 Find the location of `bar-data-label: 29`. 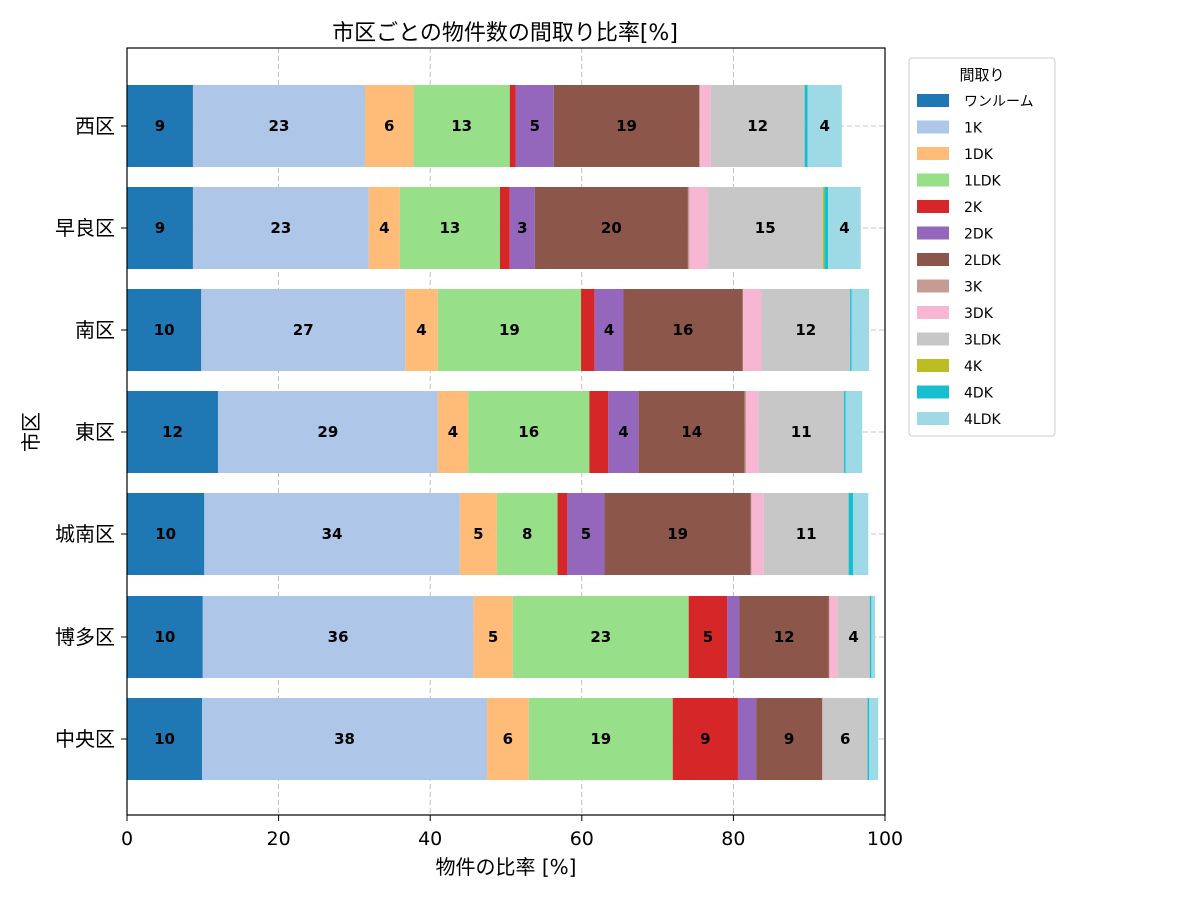

bar-data-label: 29 is located at coordinates (327, 432).